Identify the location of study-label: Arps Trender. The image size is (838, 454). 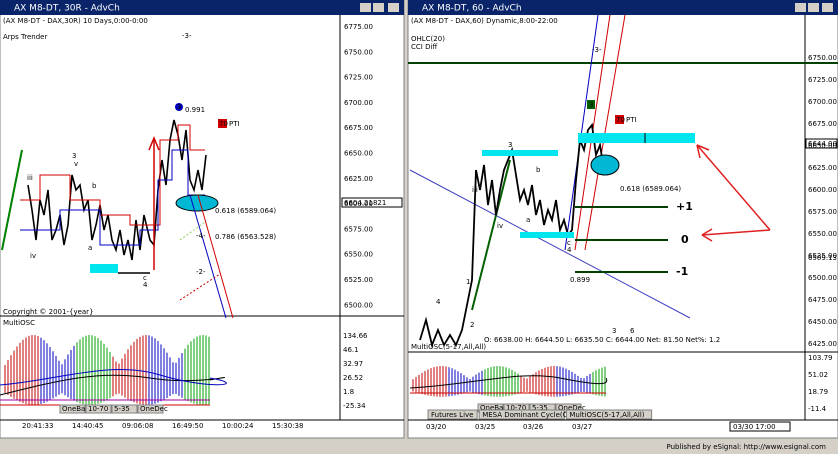
(25, 37).